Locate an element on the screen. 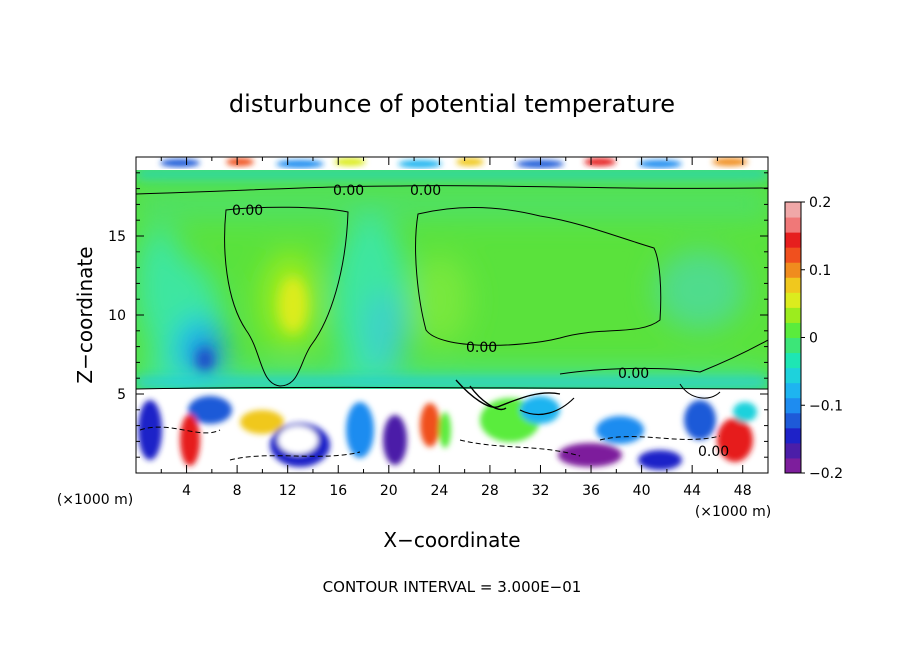 Image resolution: width=904 pixels, height=654 pixels. x-tick-label: 32 is located at coordinates (541, 491).